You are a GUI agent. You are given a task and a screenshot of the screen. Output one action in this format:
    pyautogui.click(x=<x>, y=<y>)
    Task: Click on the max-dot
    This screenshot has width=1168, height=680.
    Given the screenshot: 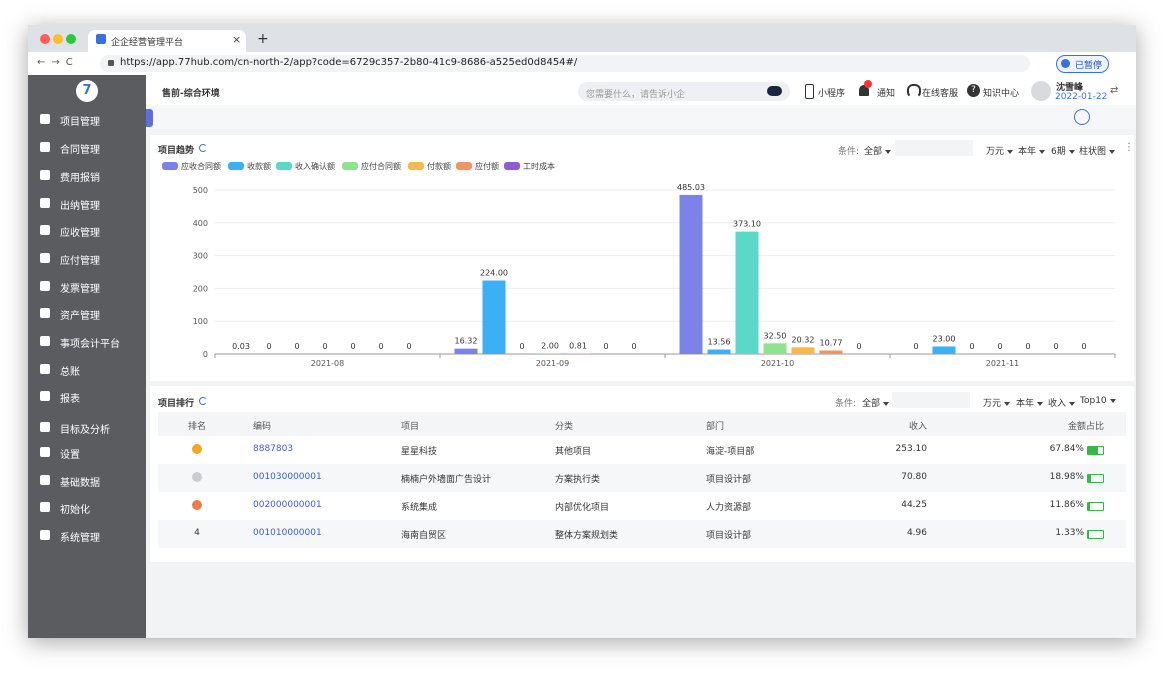 What is the action you would take?
    pyautogui.click(x=71, y=39)
    